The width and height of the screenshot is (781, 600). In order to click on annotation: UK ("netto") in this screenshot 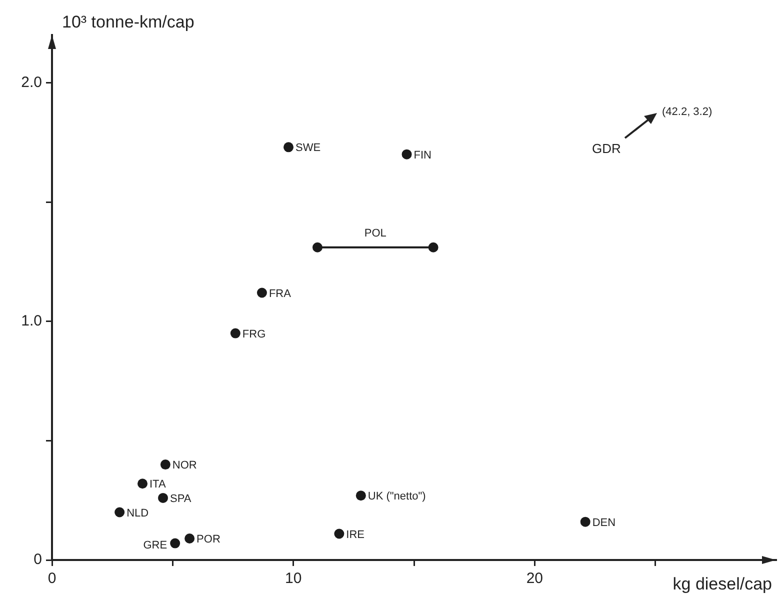, I will do `click(397, 496)`.